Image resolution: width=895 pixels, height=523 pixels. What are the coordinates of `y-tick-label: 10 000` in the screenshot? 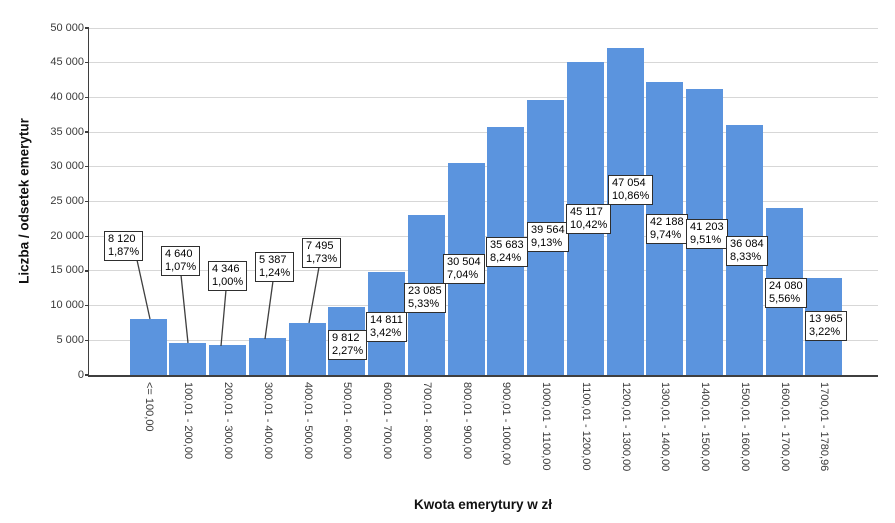 It's located at (67, 305).